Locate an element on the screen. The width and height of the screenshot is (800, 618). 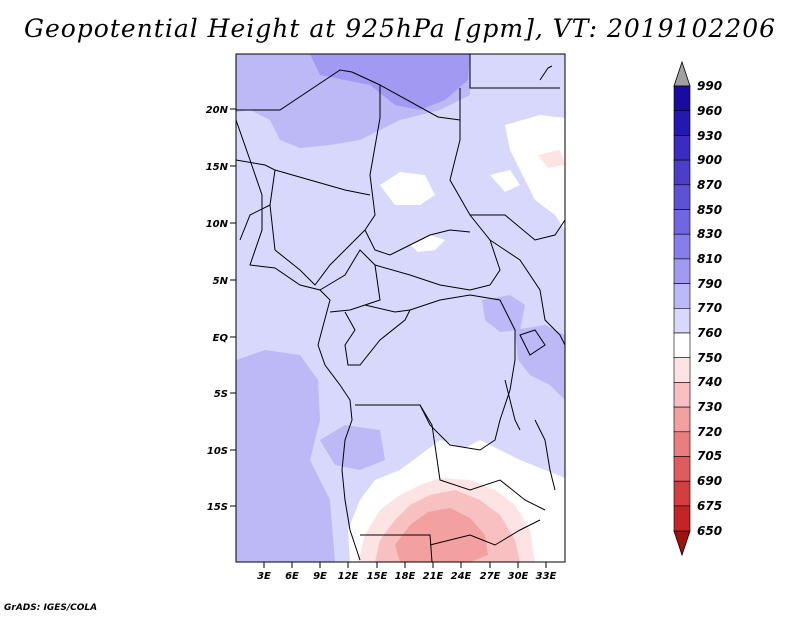
niger-border is located at coordinates (322, 182).